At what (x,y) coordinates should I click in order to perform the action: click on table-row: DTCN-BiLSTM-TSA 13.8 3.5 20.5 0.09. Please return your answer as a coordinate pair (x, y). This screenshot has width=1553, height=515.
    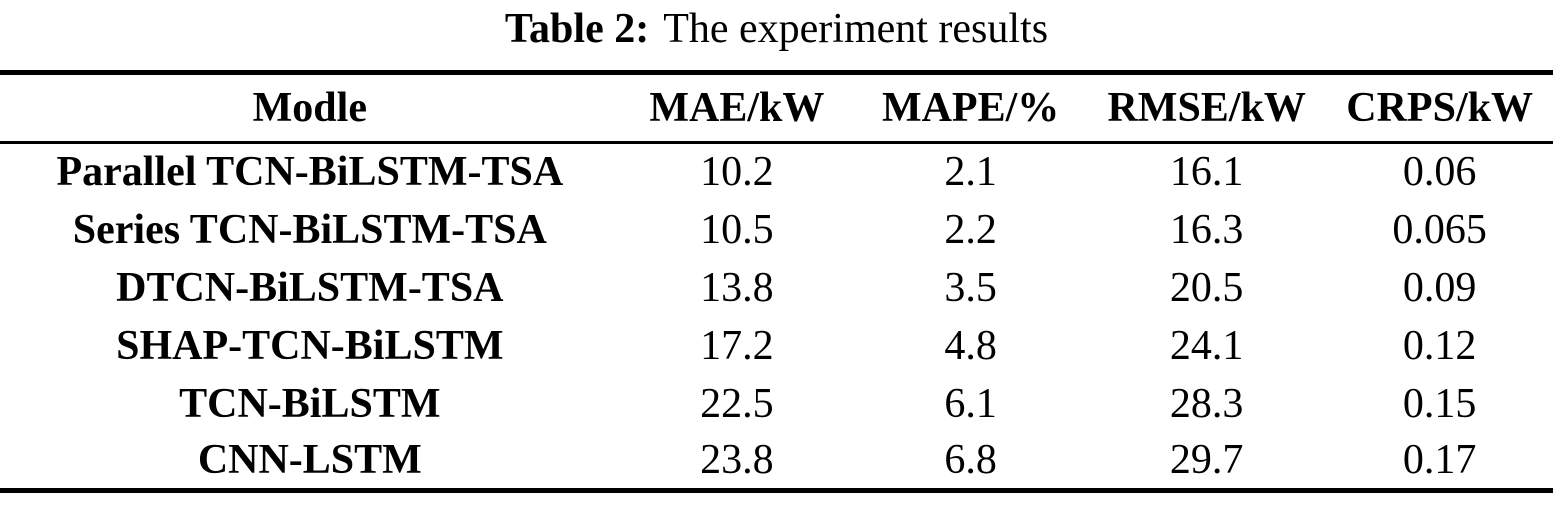
    Looking at the image, I should click on (776, 288).